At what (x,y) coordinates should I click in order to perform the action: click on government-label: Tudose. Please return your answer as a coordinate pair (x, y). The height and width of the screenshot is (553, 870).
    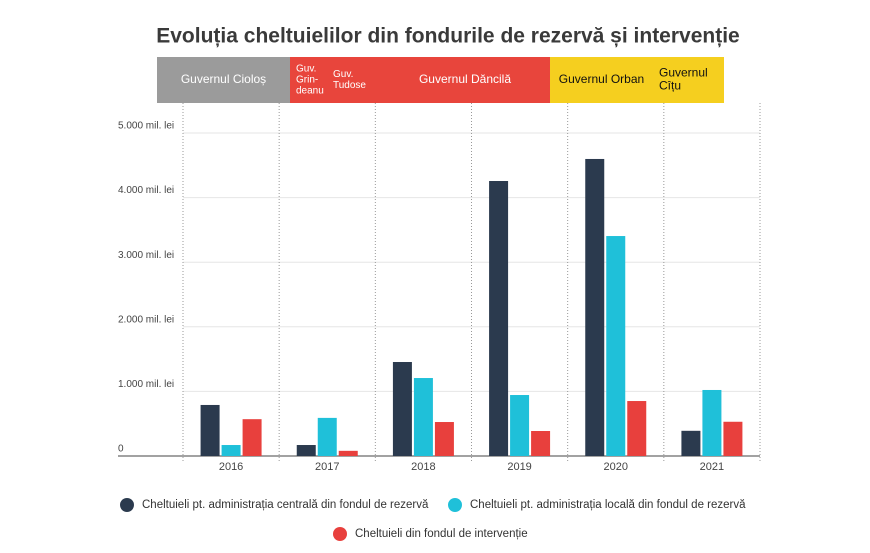
    Looking at the image, I should click on (349, 85).